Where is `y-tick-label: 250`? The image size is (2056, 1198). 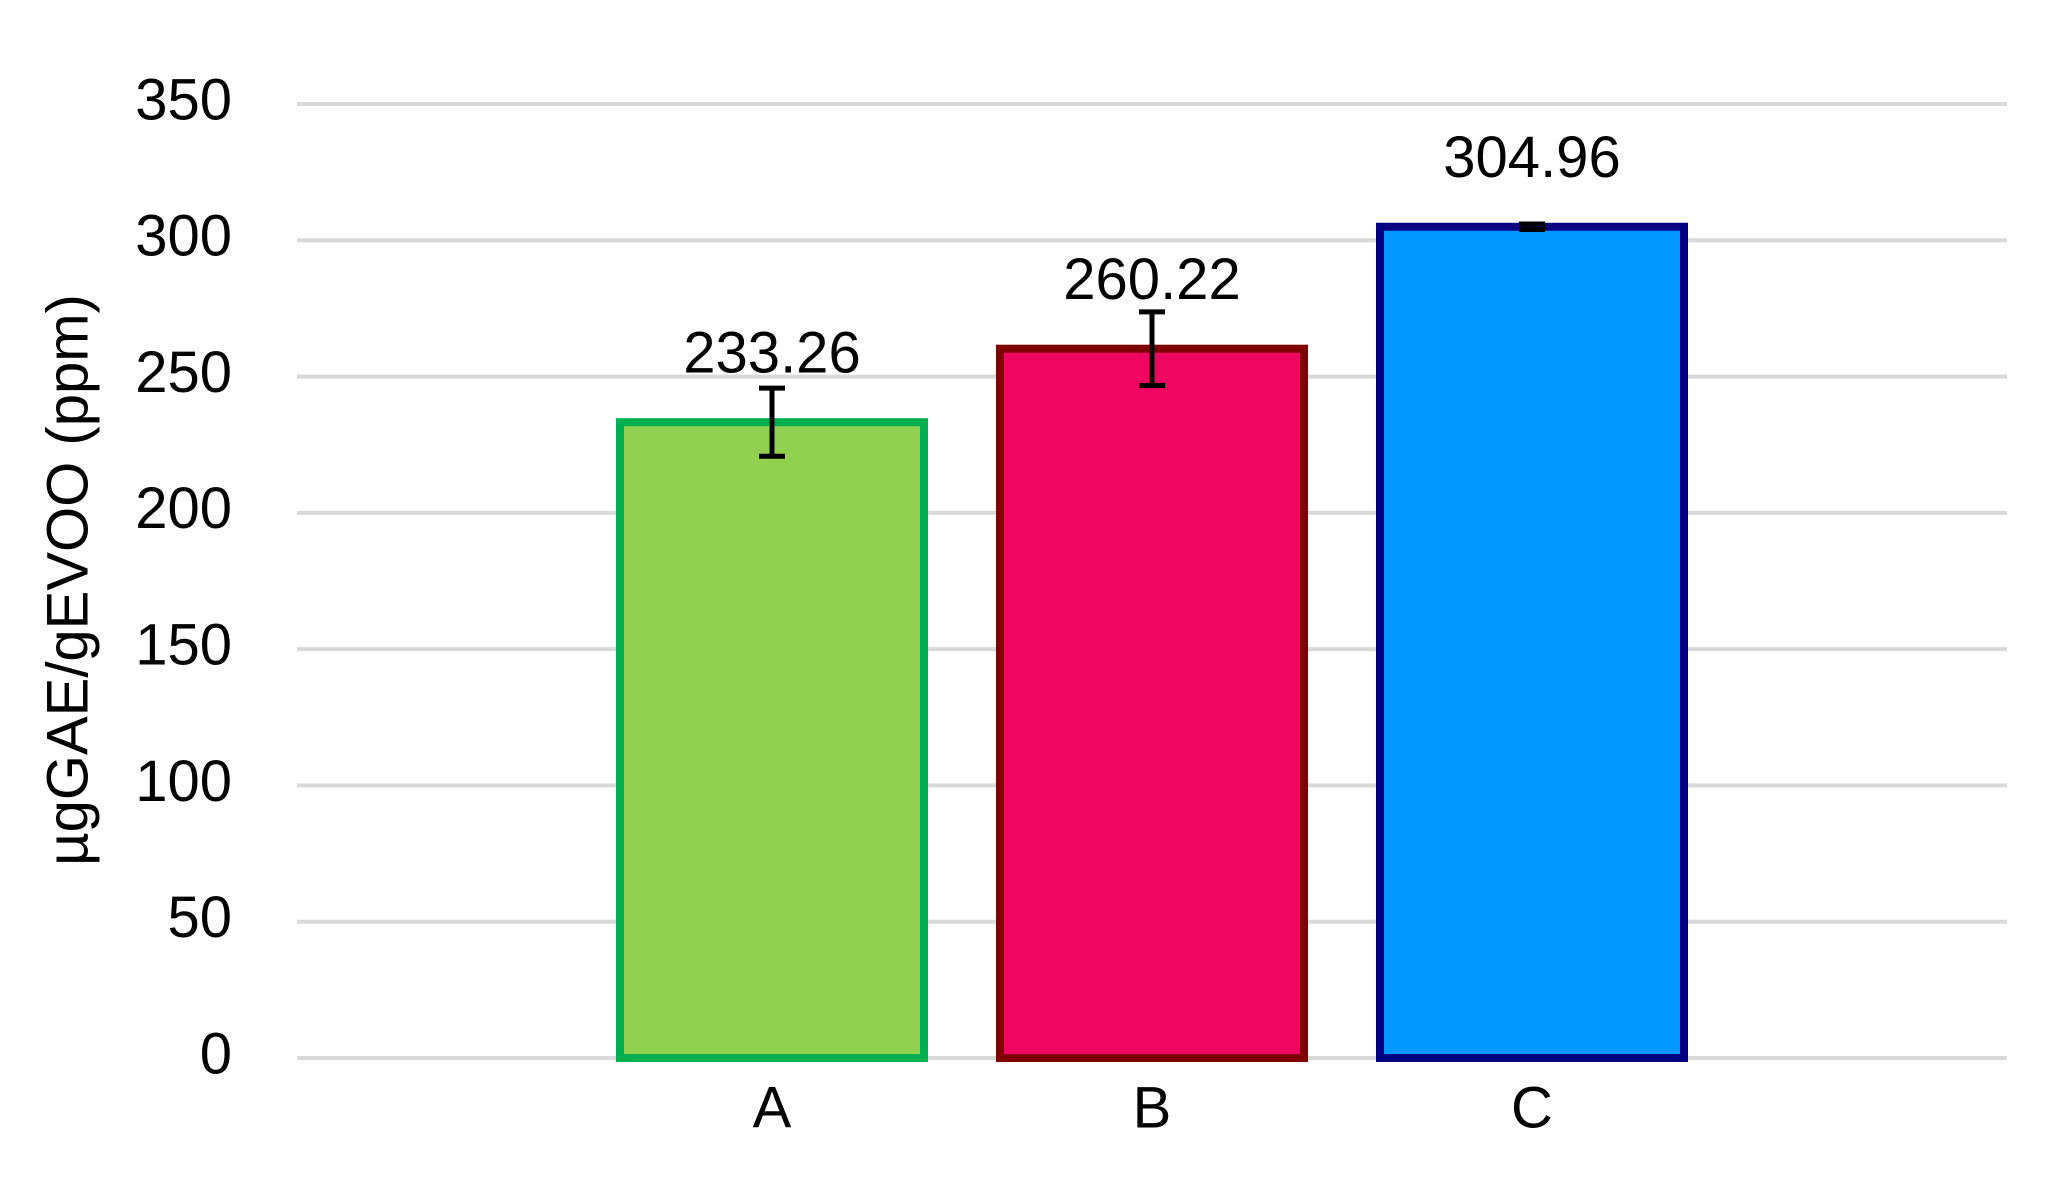 y-tick-label: 250 is located at coordinates (183, 372).